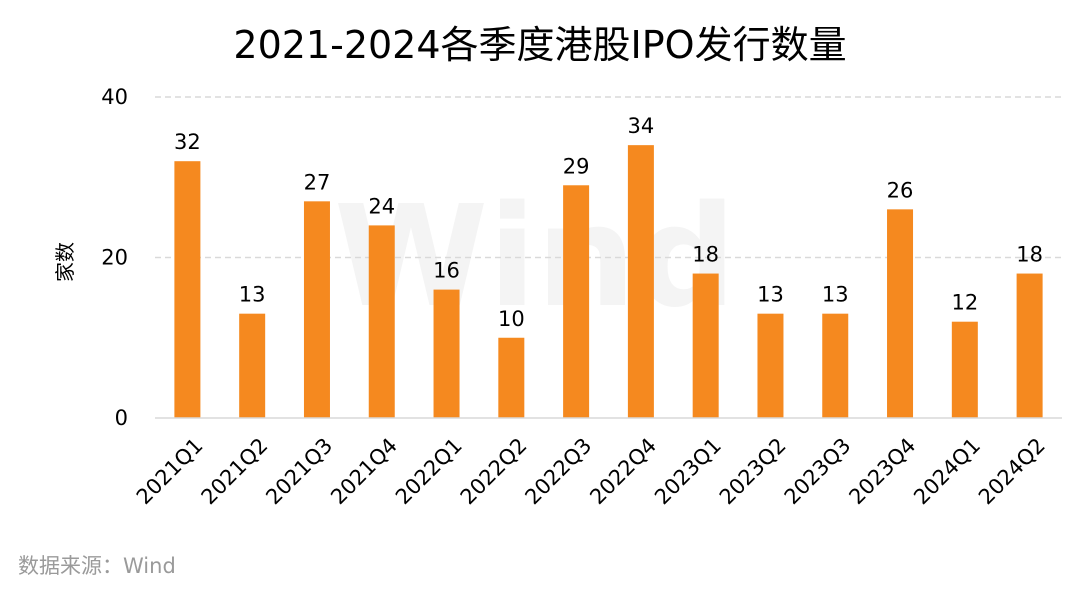 Image resolution: width=1080 pixels, height=597 pixels. Describe the element at coordinates (114, 97) in the screenshot. I see `y-tick-label: 40` at that location.